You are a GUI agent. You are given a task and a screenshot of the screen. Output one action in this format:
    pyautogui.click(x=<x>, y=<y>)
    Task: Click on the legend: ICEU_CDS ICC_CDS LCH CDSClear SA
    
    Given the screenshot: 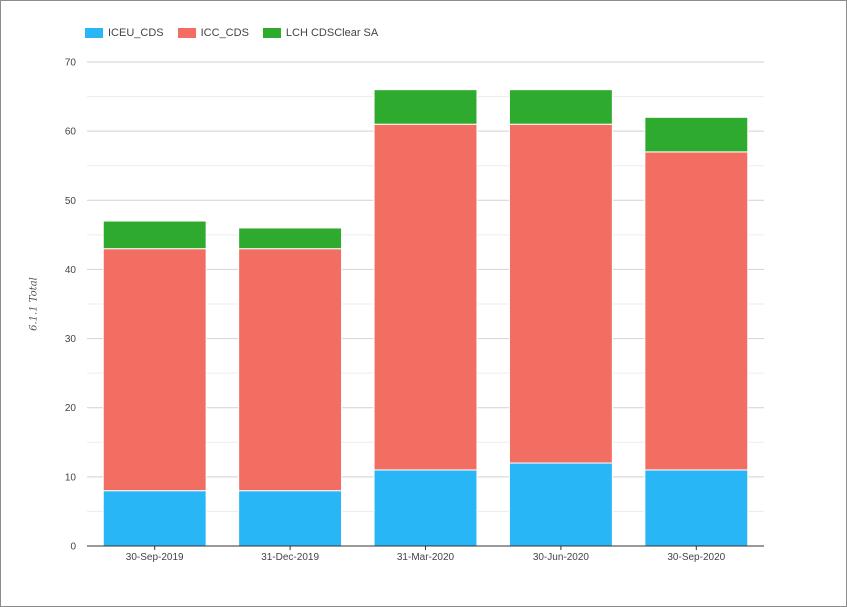 What is the action you would take?
    pyautogui.click(x=238, y=33)
    